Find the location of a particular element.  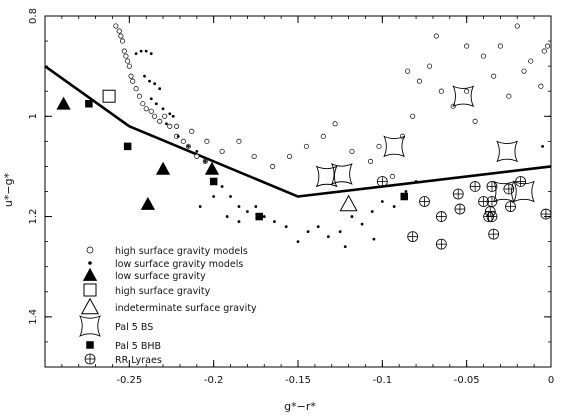

legend-item: Pal 5 BS is located at coordinates (116, 326).